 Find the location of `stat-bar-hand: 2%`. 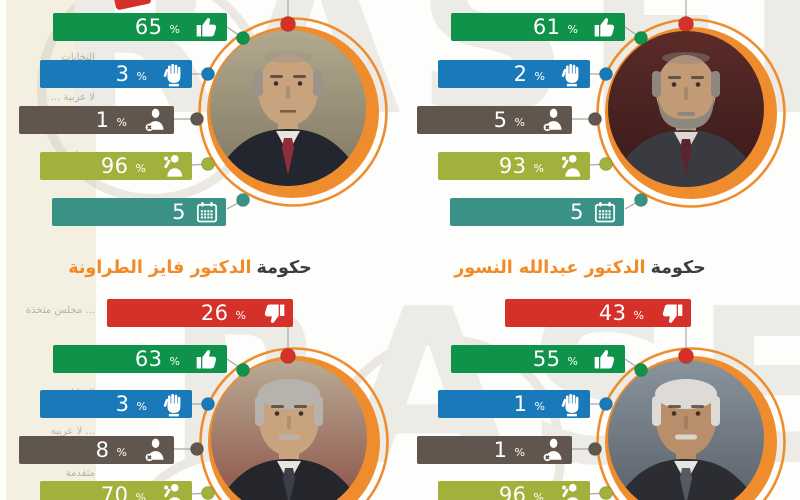

stat-bar-hand: 2% is located at coordinates (514, 74).